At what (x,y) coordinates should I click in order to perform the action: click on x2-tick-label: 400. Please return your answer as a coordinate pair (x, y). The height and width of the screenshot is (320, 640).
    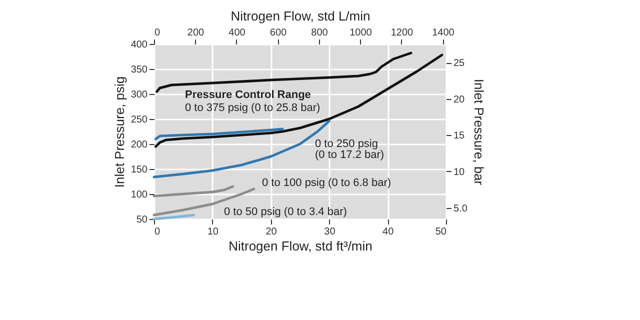
    Looking at the image, I should click on (237, 33).